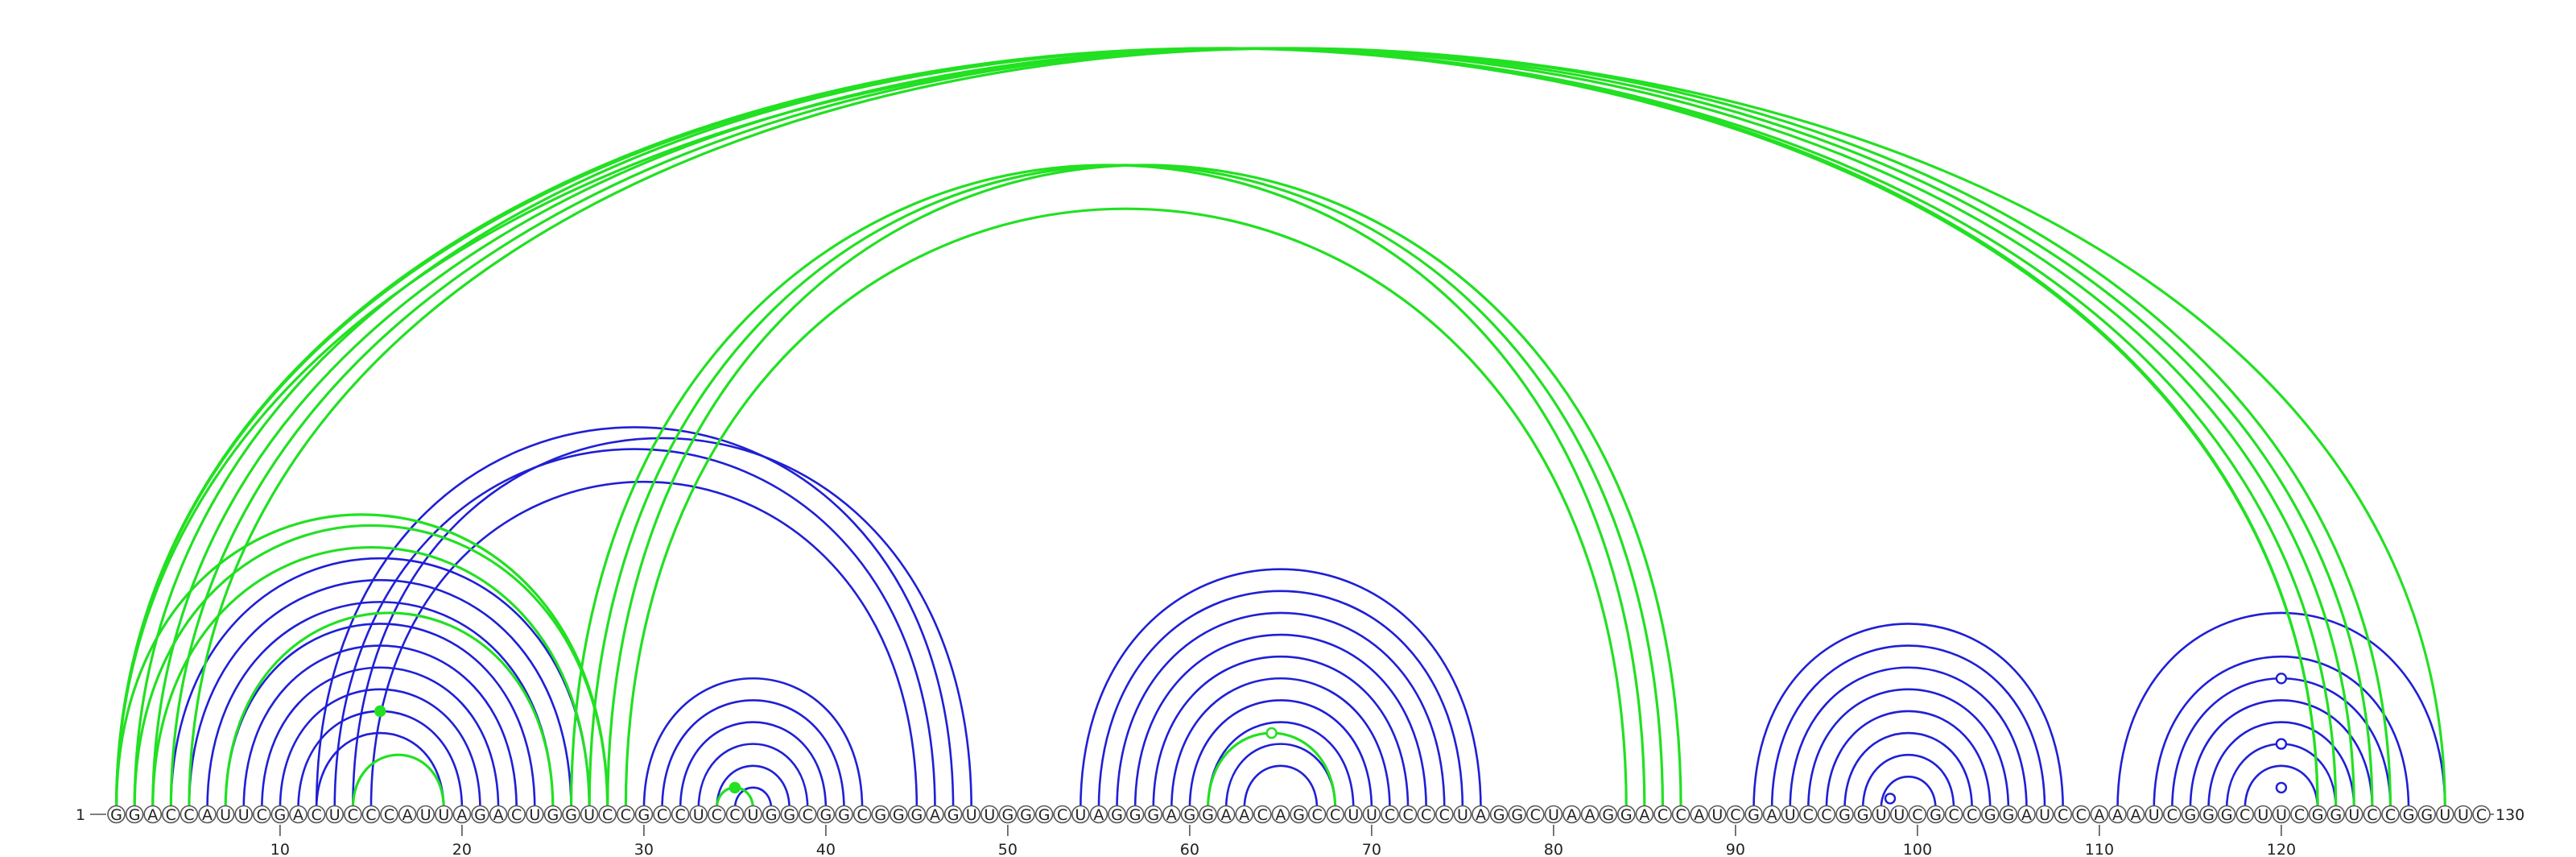 The image size is (2576, 857). What do you see at coordinates (462, 849) in the screenshot?
I see `tick-label: 20` at bounding box center [462, 849].